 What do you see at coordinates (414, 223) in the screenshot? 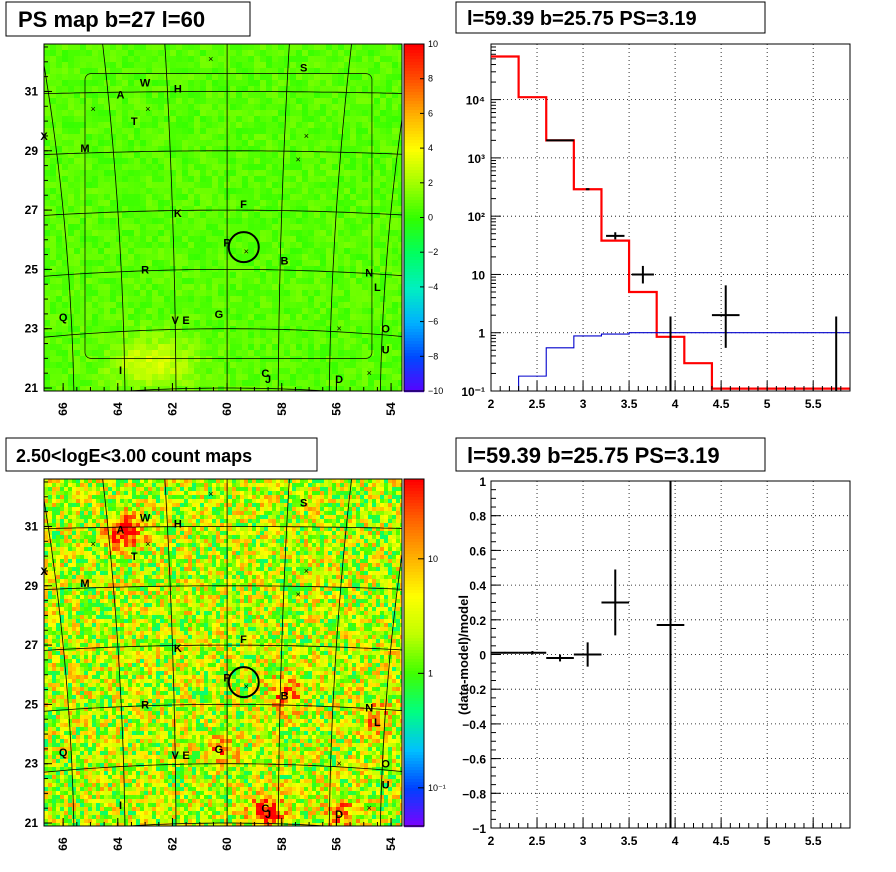
I see `colorbar-segment` at bounding box center [414, 223].